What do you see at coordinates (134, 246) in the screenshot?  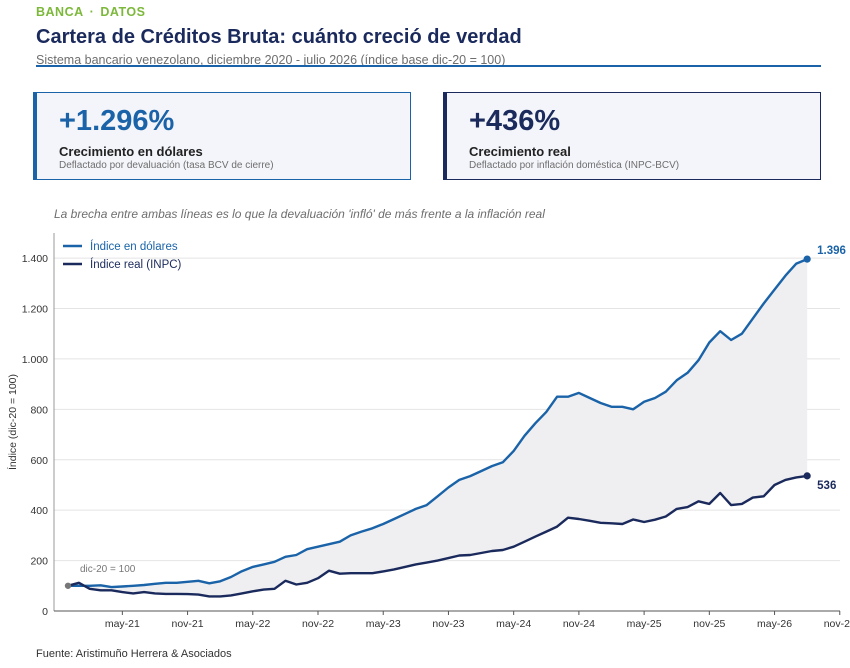 I see `legend-label-dollars: Índice en dólares` at bounding box center [134, 246].